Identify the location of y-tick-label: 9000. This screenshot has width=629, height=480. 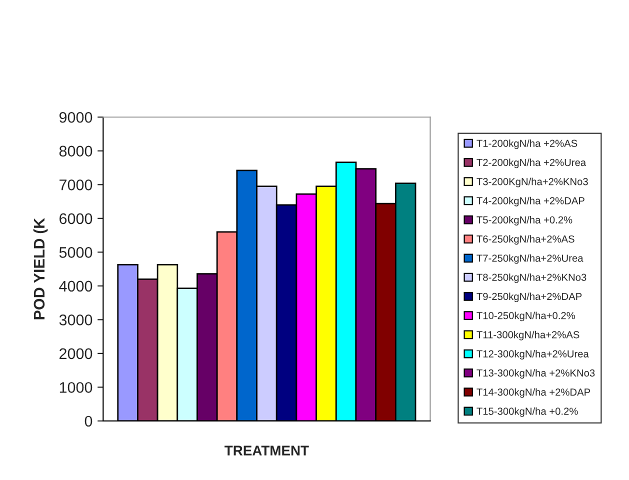
(75, 117).